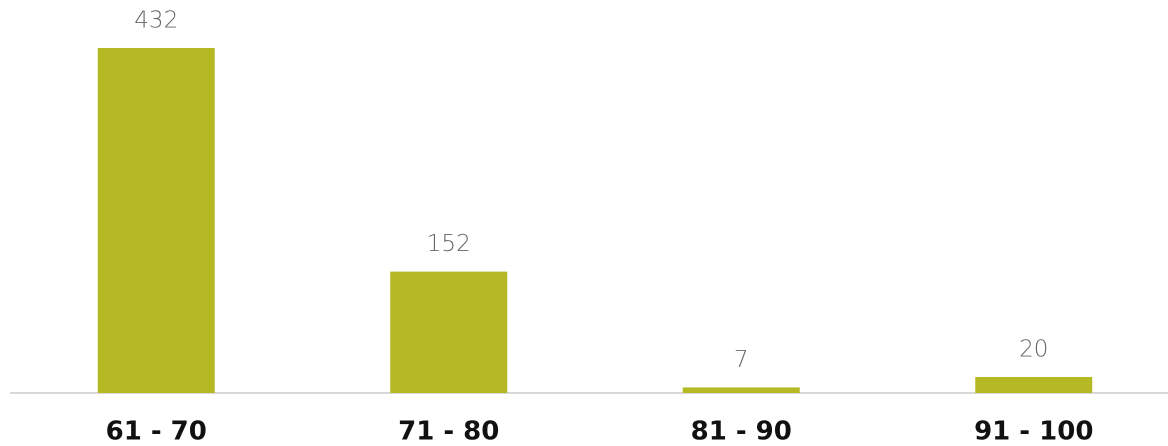 This screenshot has width=1168, height=446. Describe the element at coordinates (1033, 431) in the screenshot. I see `x-tick-label: 91 - 100` at that location.